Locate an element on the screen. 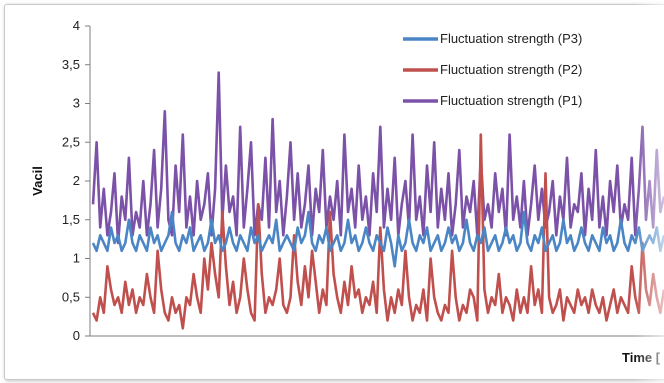 Image resolution: width=664 pixels, height=383 pixels. y-tick-label: 2 is located at coordinates (76, 180).